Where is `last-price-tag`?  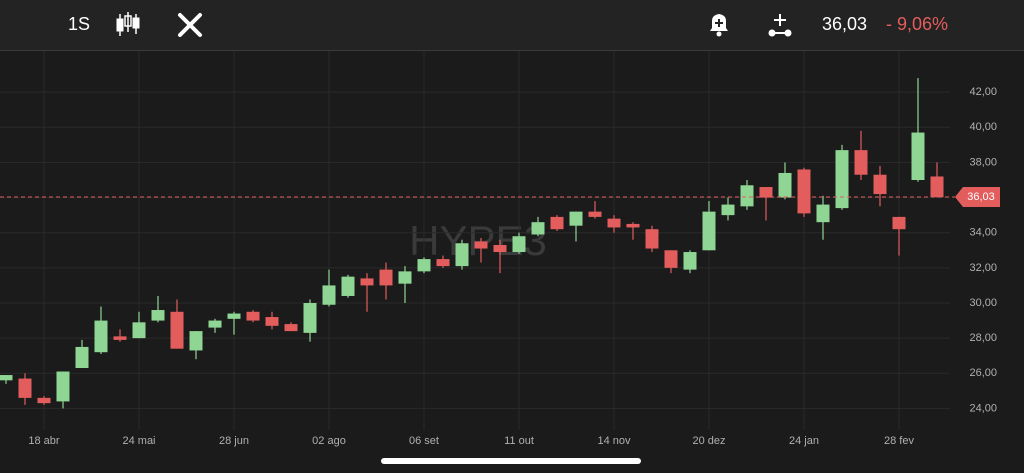
last-price-tag is located at coordinates (977, 197).